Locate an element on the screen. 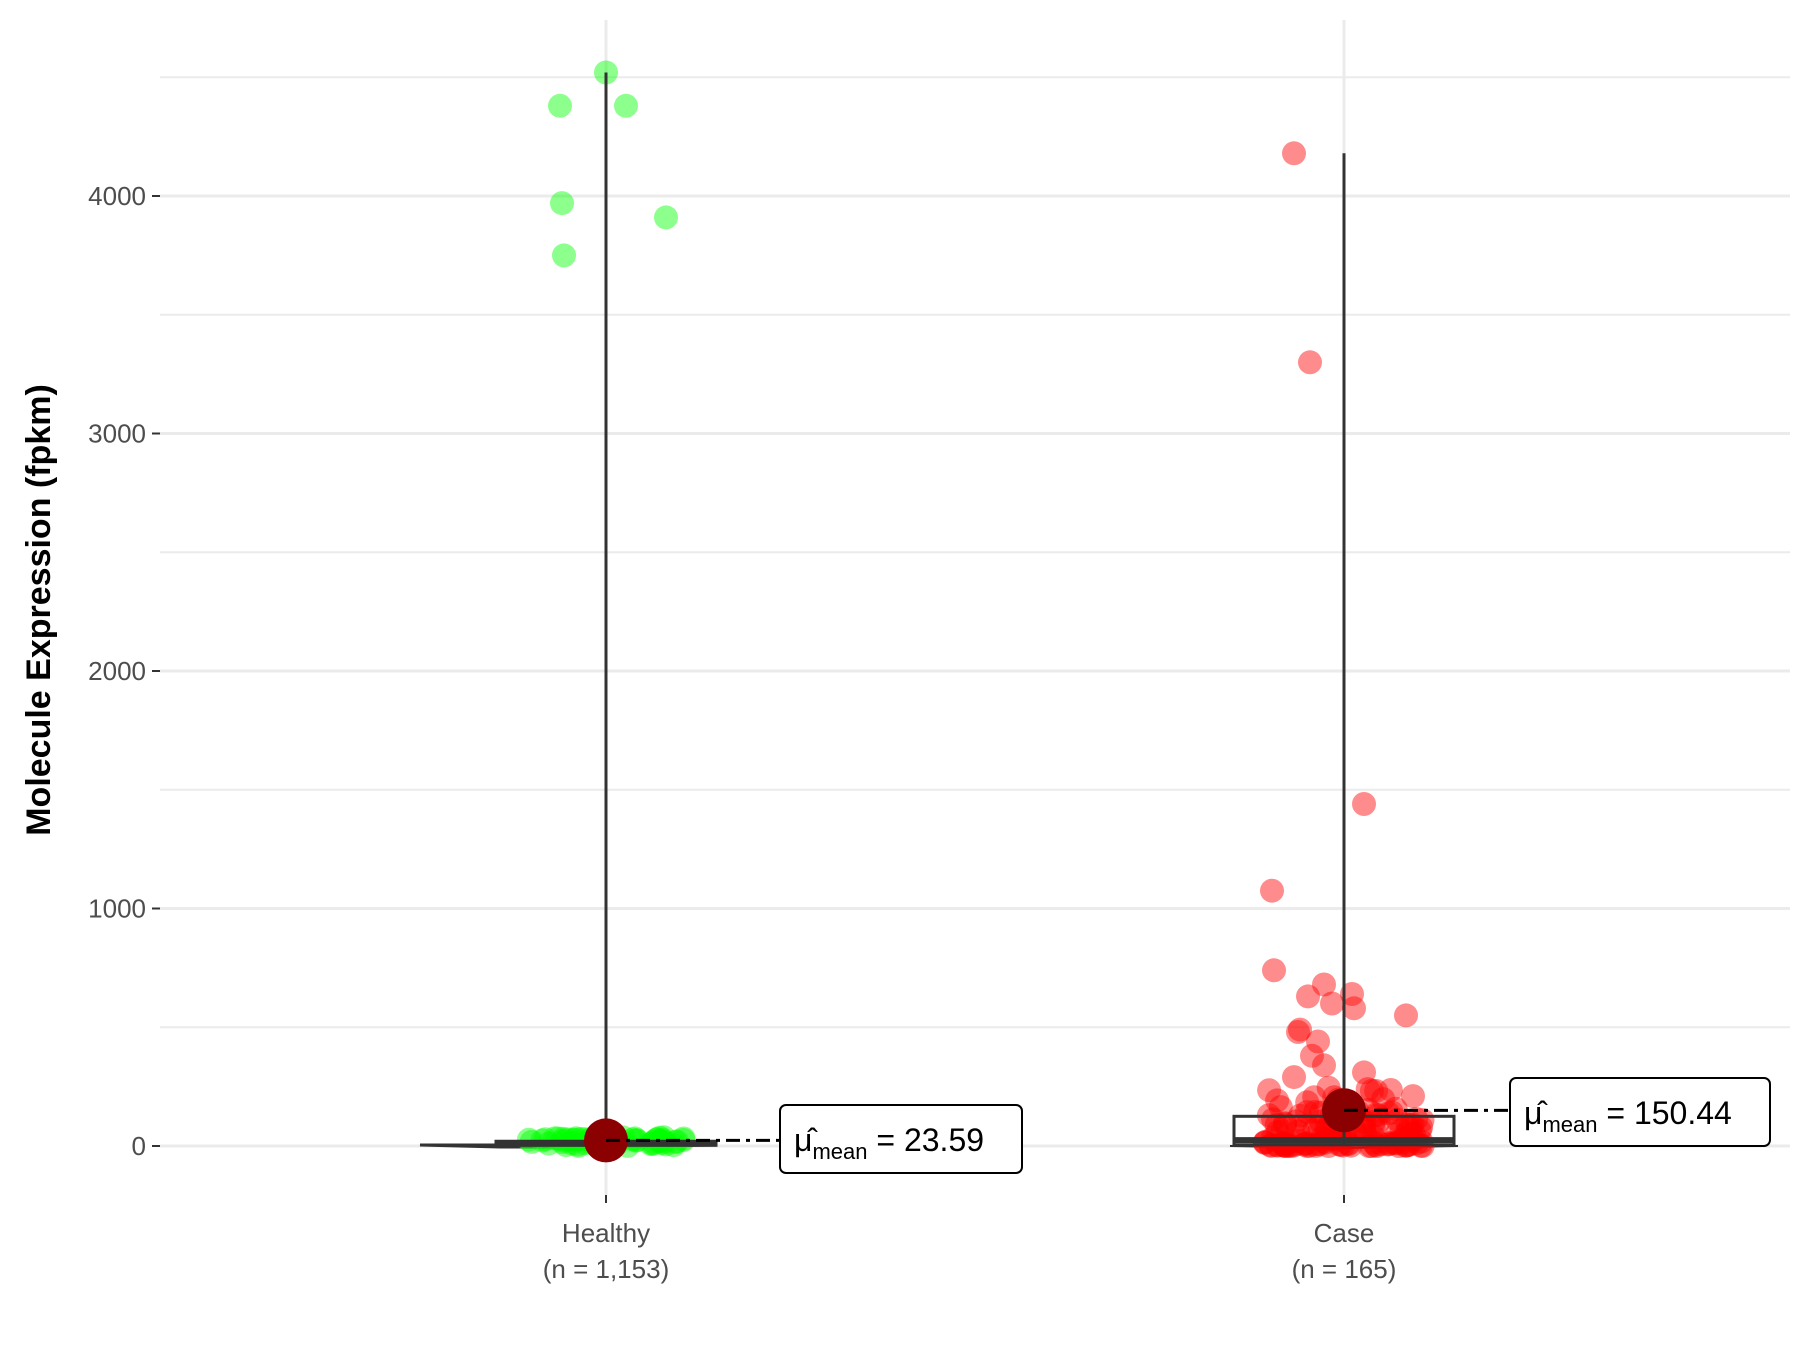 This screenshot has width=1800, height=1350. mean-label-text: μ̂mean = 150.44 is located at coordinates (1628, 1116).